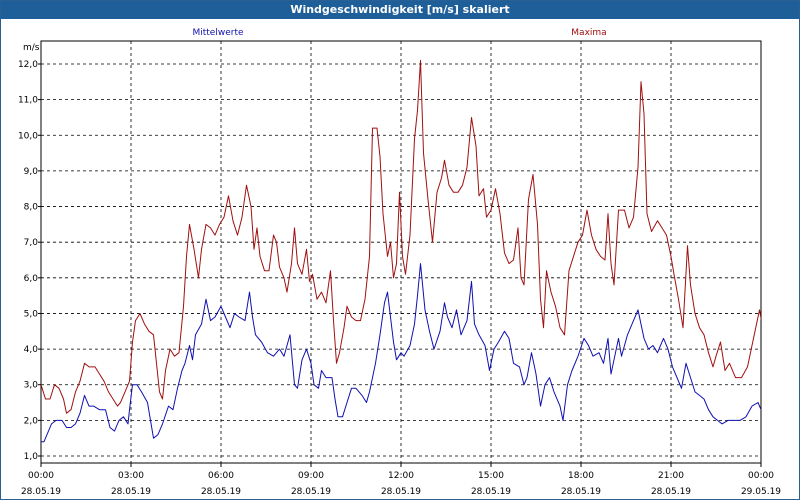  What do you see at coordinates (31, 172) in the screenshot?
I see `y-tick-label: 9,0` at bounding box center [31, 172].